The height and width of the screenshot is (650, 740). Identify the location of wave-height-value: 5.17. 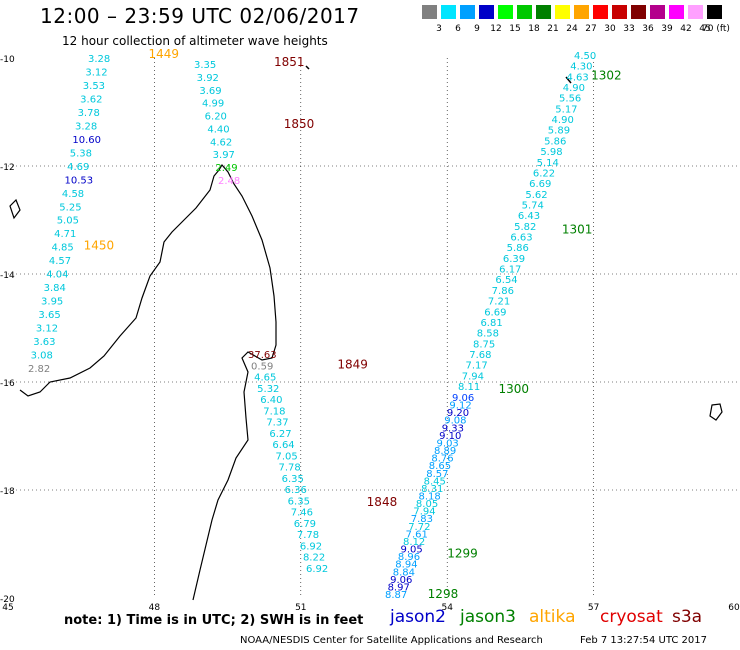
(566, 109).